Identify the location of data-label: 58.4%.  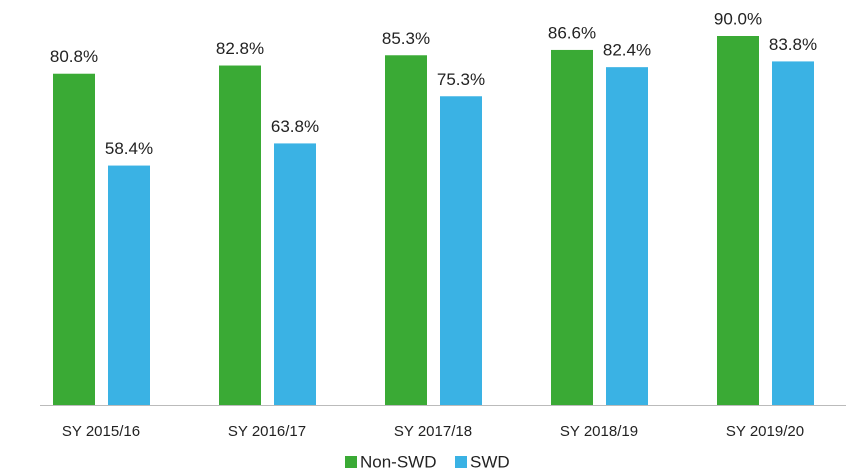
(129, 148).